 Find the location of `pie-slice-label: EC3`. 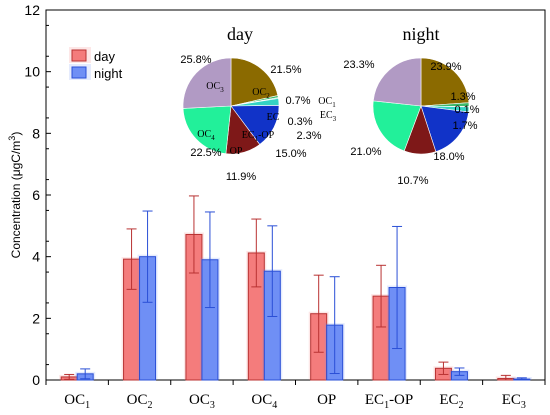

pie-slice-label: EC3 is located at coordinates (328, 116).